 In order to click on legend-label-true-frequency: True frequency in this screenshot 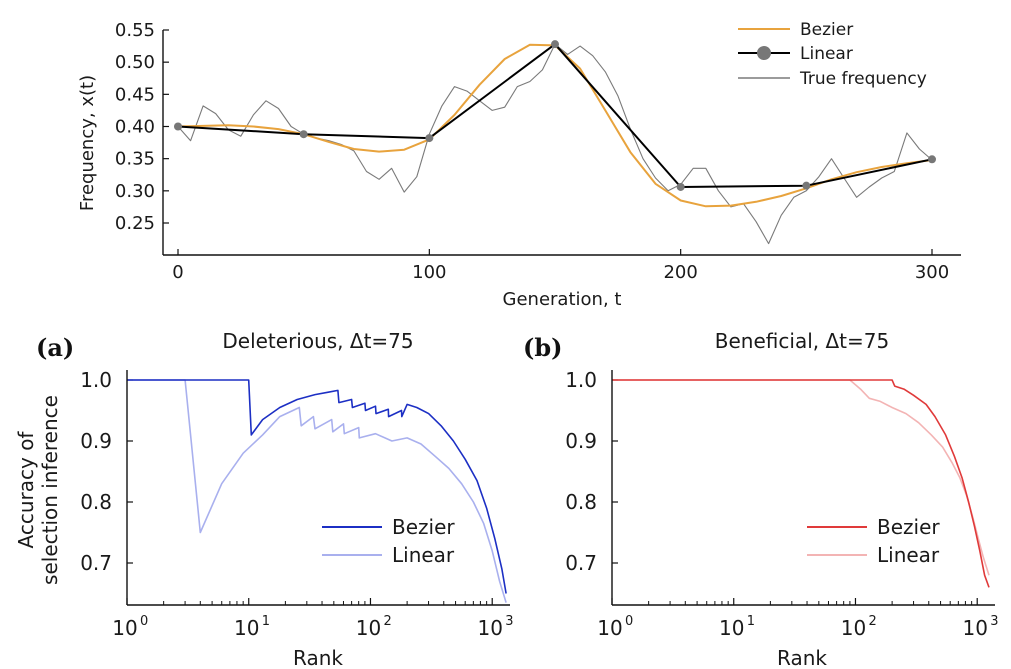, I will do `click(863, 79)`.